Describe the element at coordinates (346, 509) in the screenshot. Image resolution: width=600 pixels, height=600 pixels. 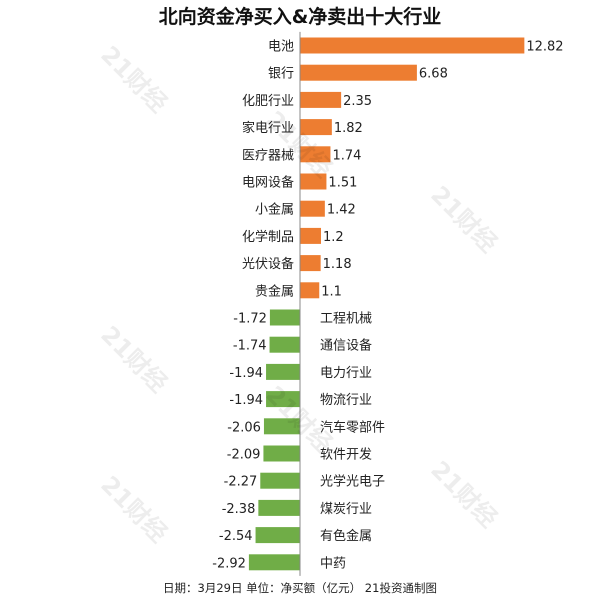
I see `category-label: 煤炭行业` at that location.